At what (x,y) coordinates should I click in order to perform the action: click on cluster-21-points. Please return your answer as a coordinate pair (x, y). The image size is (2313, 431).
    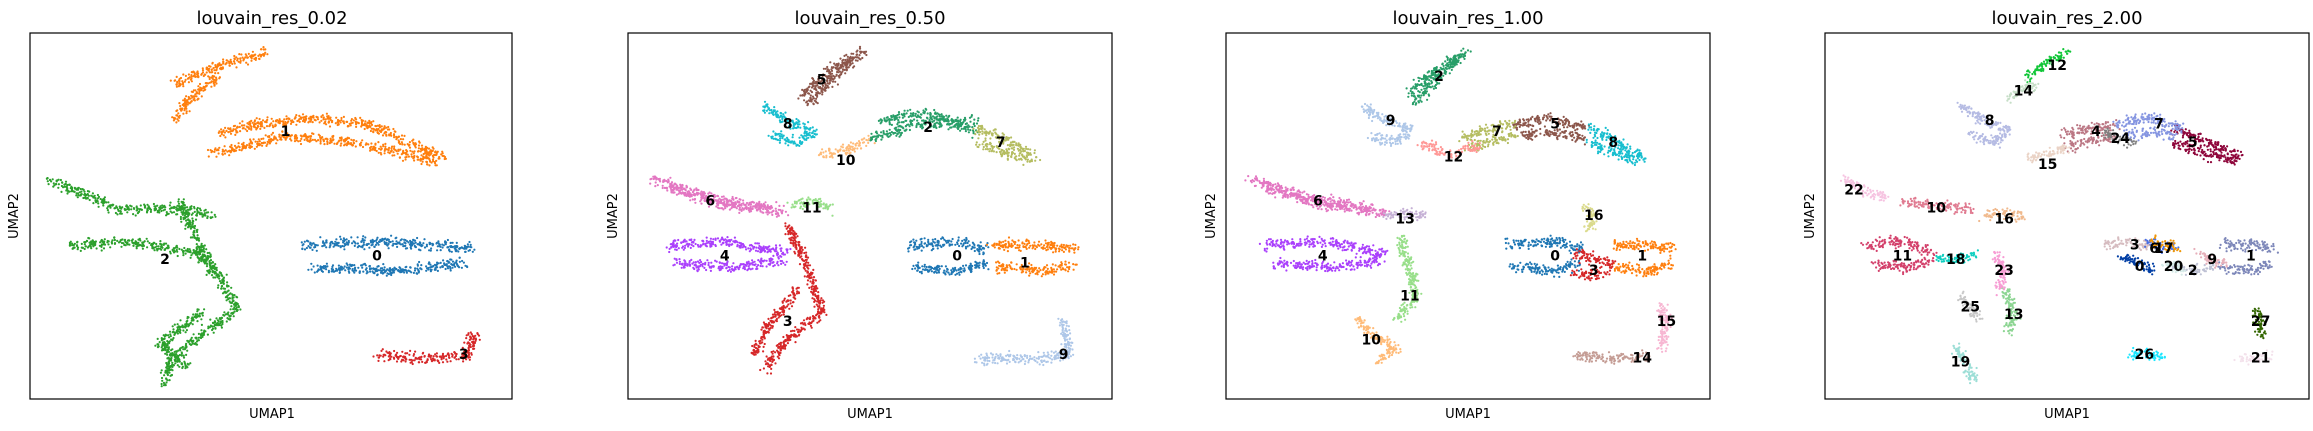
    Looking at the image, I should click on (2253, 357).